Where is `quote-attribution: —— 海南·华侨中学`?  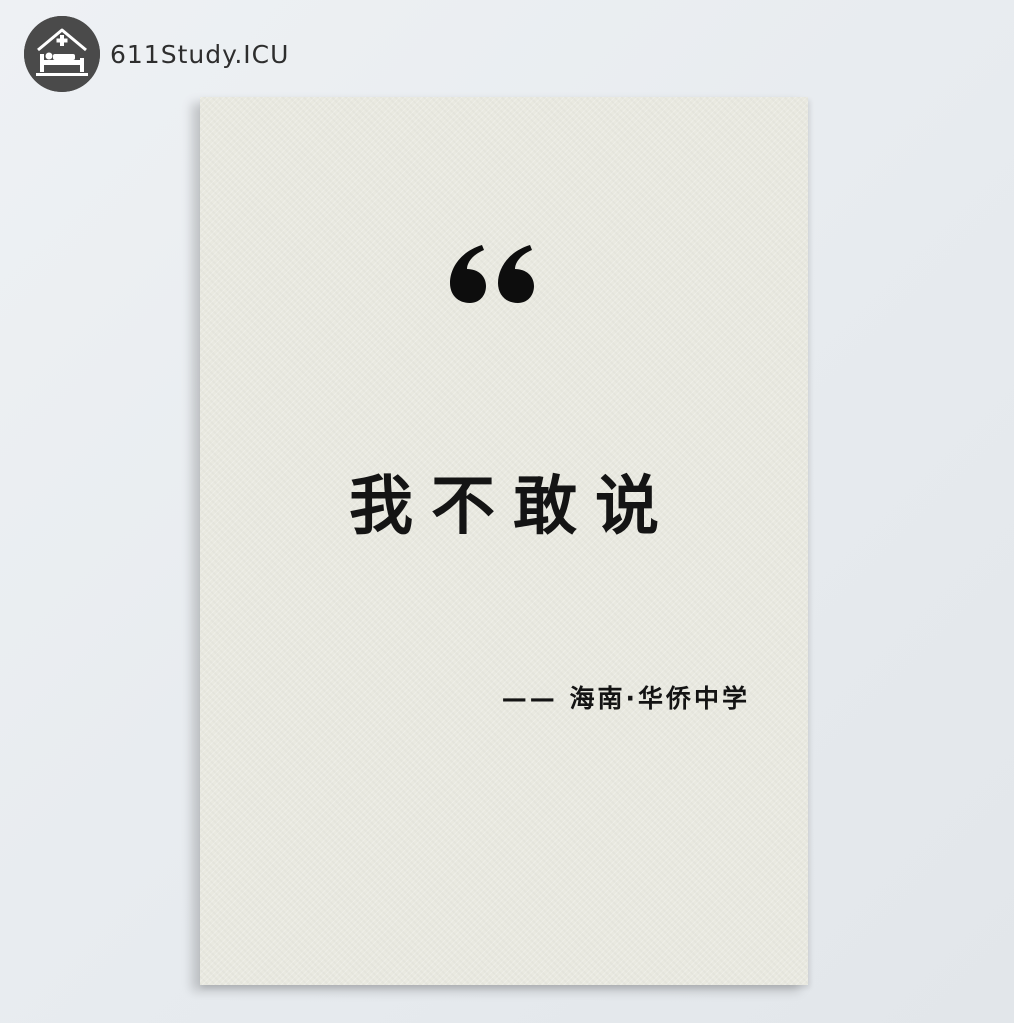 quote-attribution: —— 海南·华侨中学 is located at coordinates (625, 698).